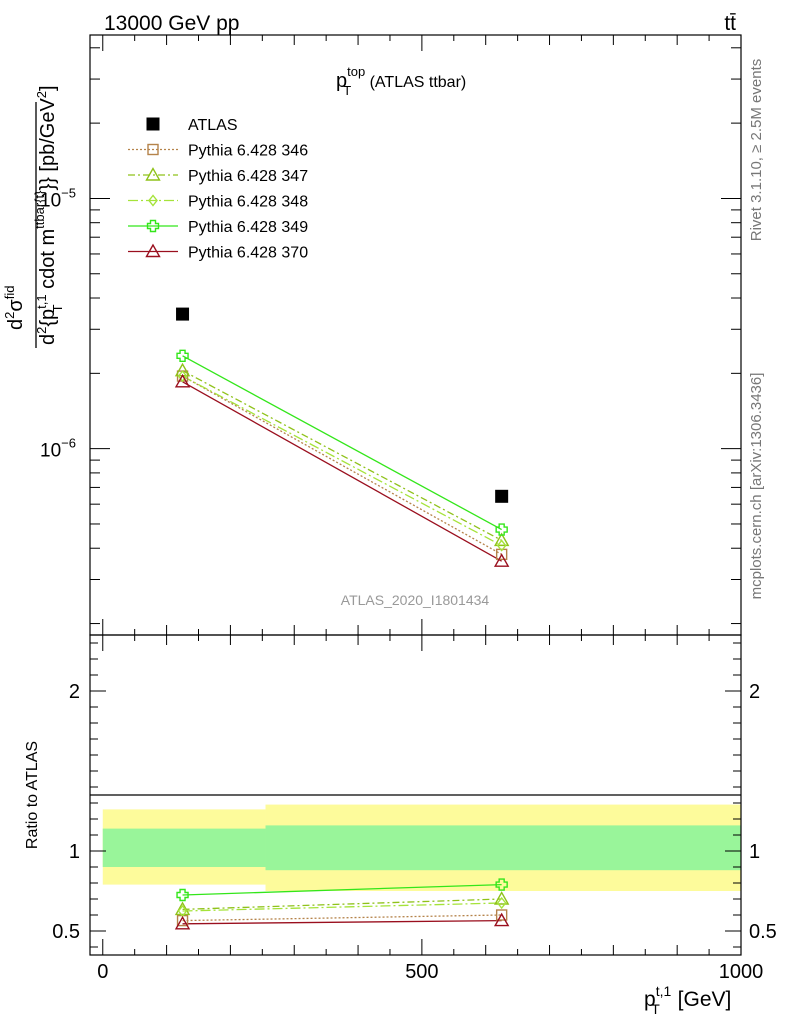 This screenshot has width=786, height=1024. I want to click on ratio-y-tick-label-left: 0.5, so click(66, 932).